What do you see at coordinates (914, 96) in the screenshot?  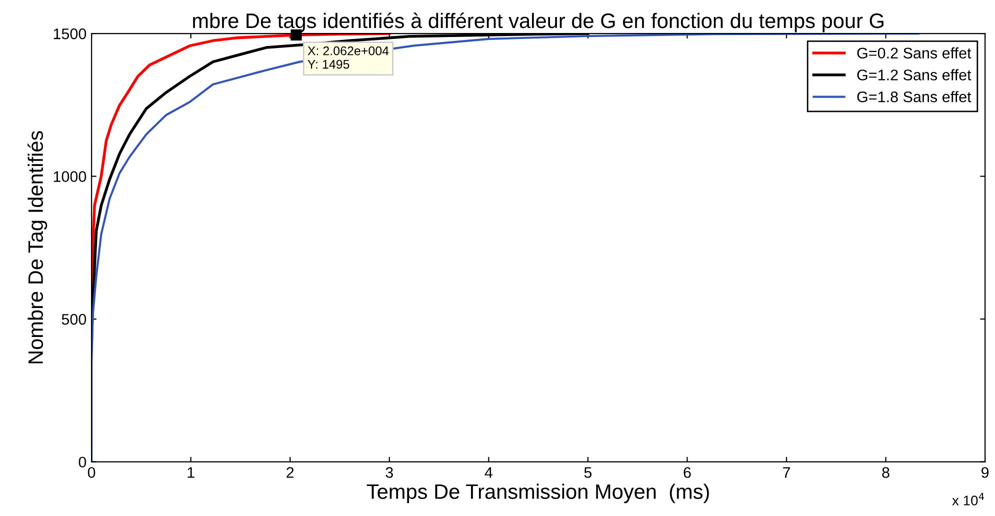 I see `legend-label: G=1.8 Sans effet` at bounding box center [914, 96].